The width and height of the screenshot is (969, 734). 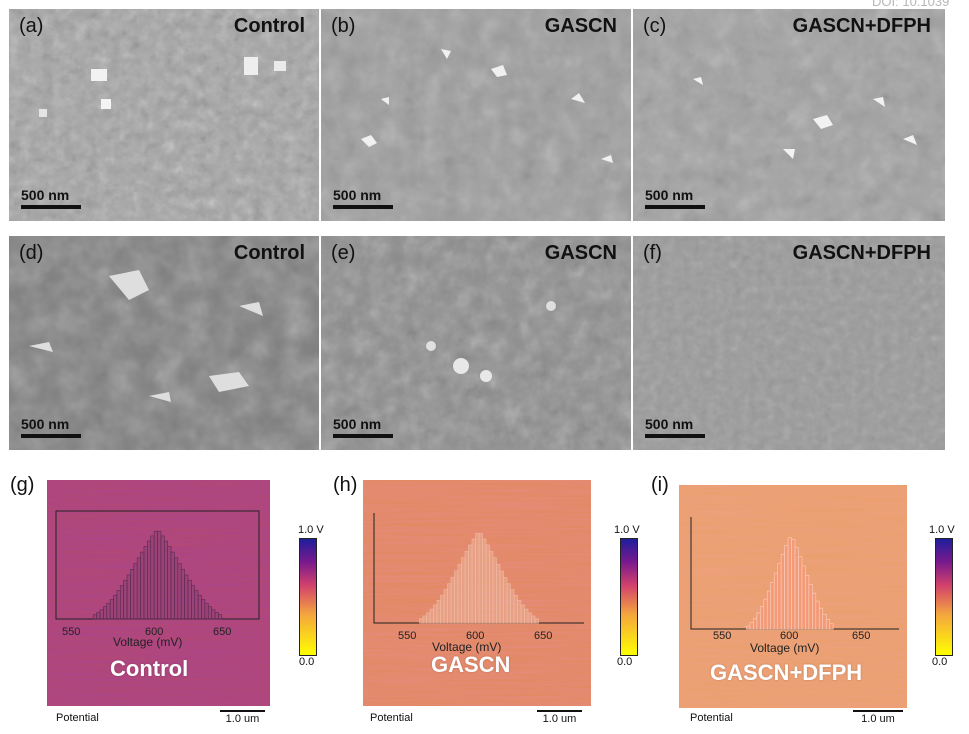 I want to click on histogram-inset-g, so click(x=157, y=565).